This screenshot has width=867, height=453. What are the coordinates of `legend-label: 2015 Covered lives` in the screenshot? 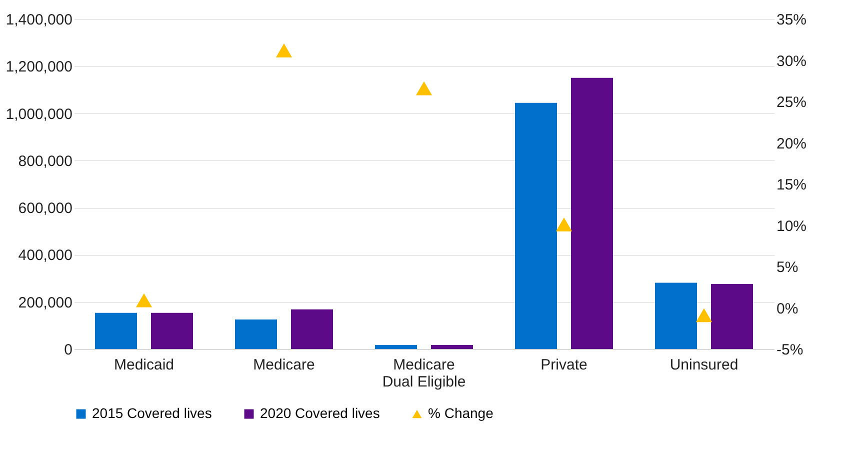 It's located at (152, 413).